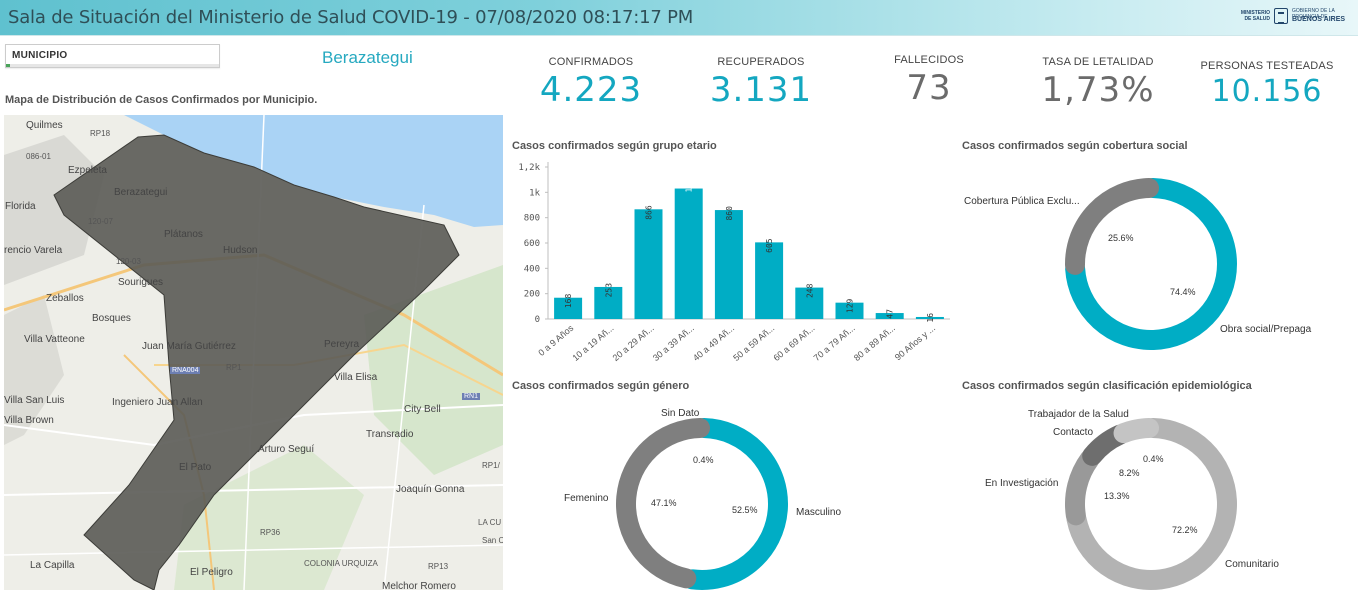 This screenshot has height=590, width=1358. I want to click on epi-donut-chart, so click(1151, 502).